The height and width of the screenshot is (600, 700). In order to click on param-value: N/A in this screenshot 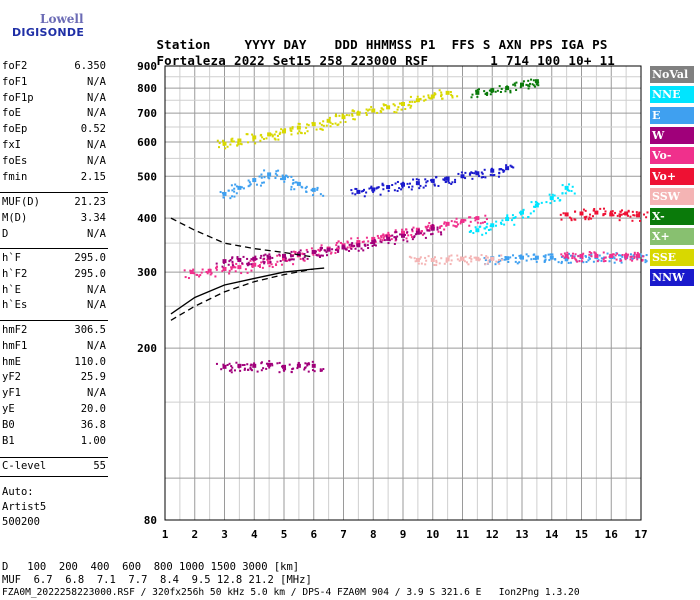, I will do `click(96, 81)`.